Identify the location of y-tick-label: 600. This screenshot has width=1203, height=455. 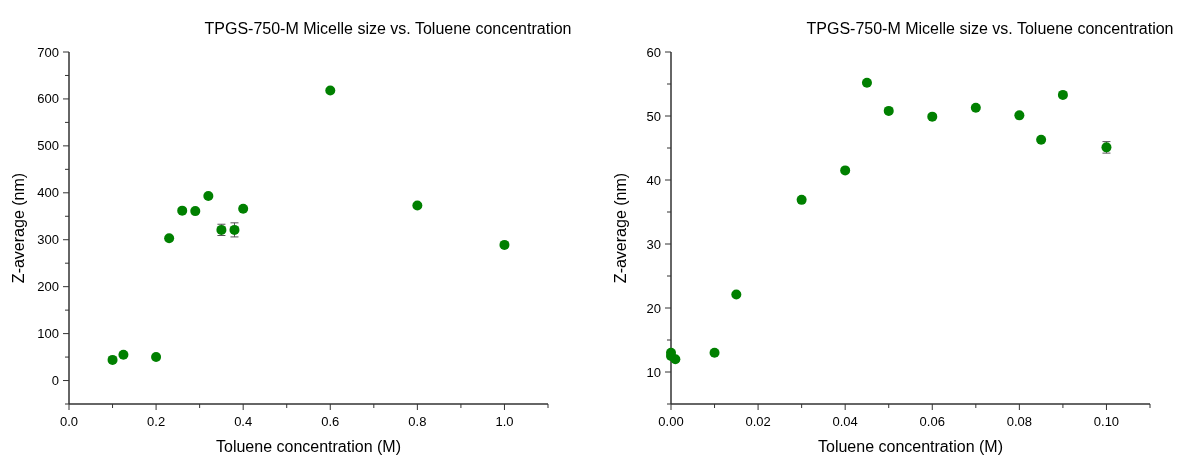
(48, 99).